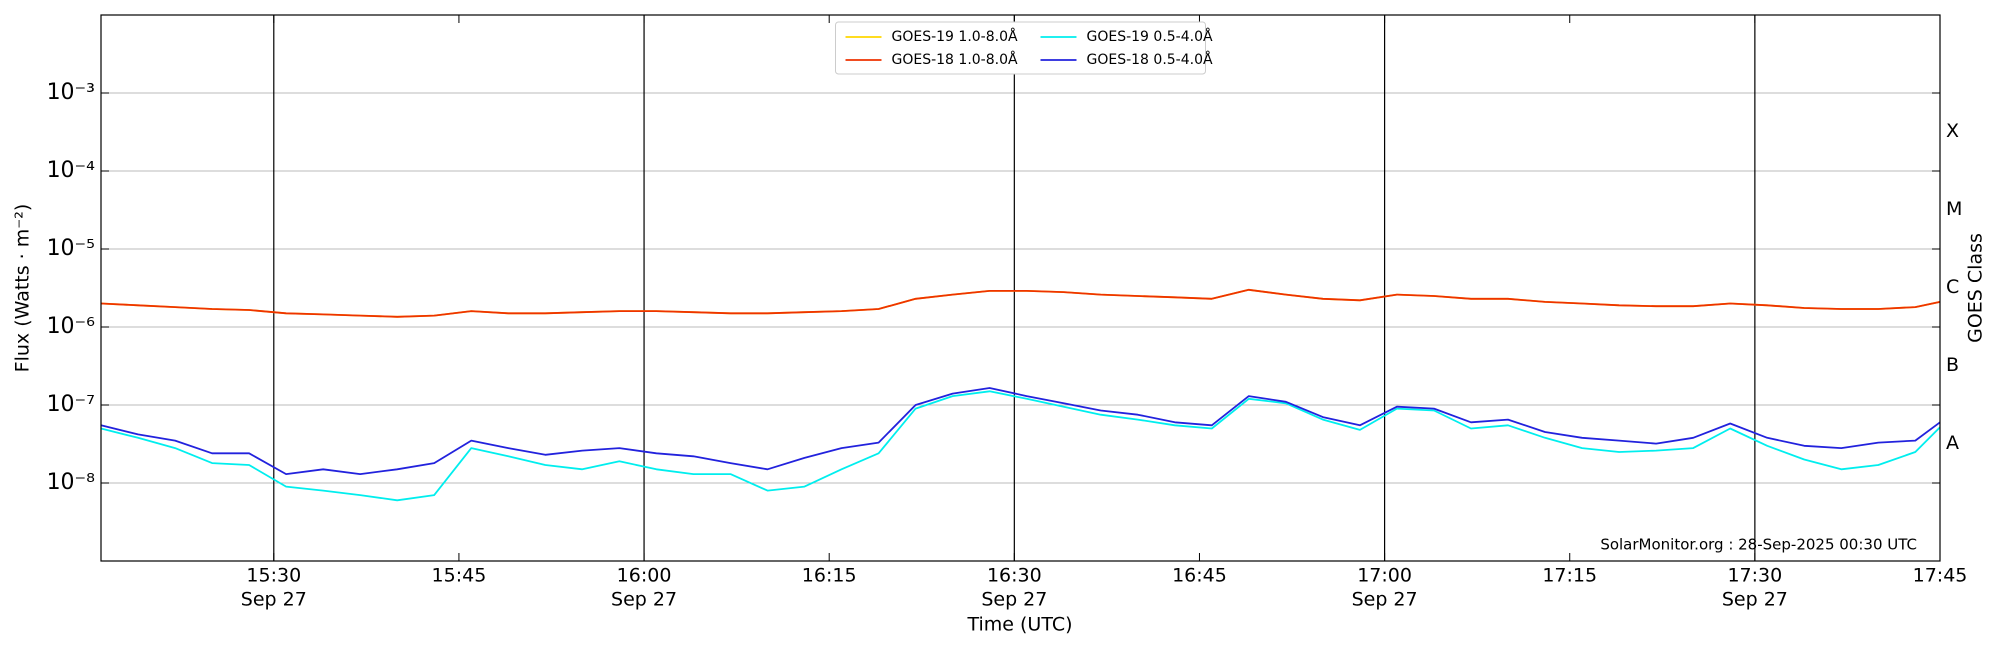 The width and height of the screenshot is (2000, 650). I want to click on legend-label: GOES-18 1.0-8.0Å, so click(955, 59).